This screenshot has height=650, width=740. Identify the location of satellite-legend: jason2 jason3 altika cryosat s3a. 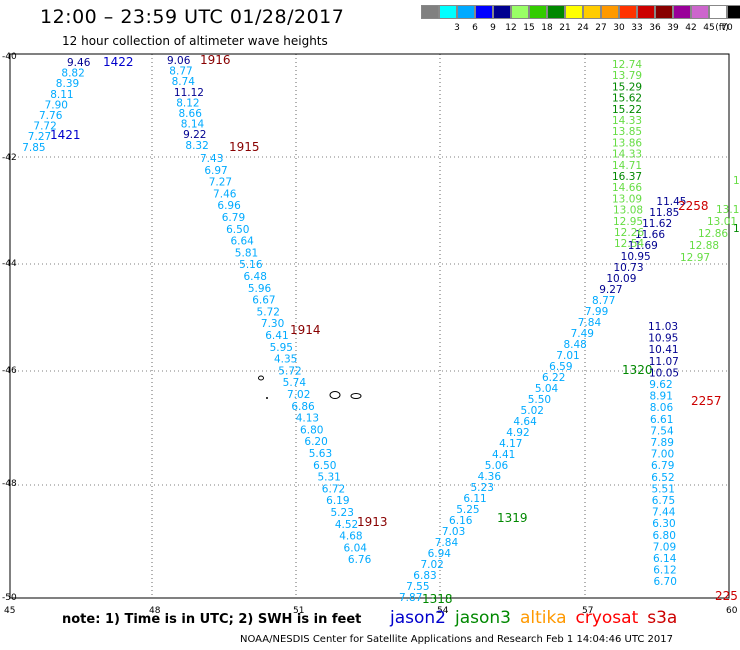
(538, 618).